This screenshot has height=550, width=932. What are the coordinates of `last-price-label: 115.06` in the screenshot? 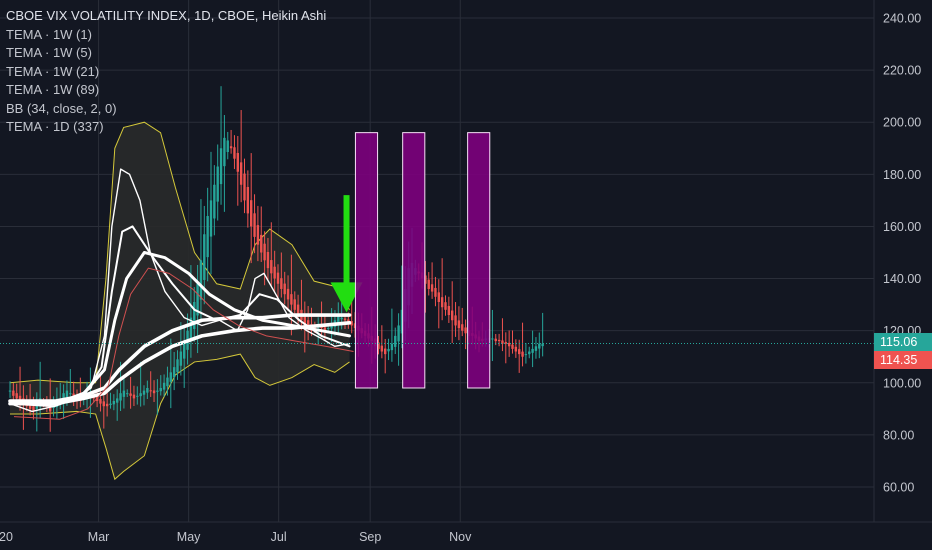 It's located at (898, 342).